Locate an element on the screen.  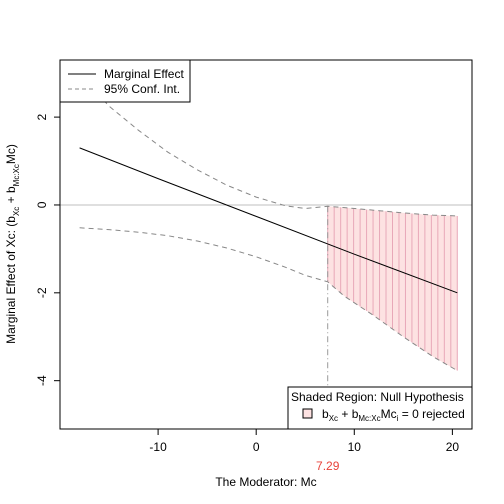
note-sub-xc: Xc is located at coordinates (333, 418).